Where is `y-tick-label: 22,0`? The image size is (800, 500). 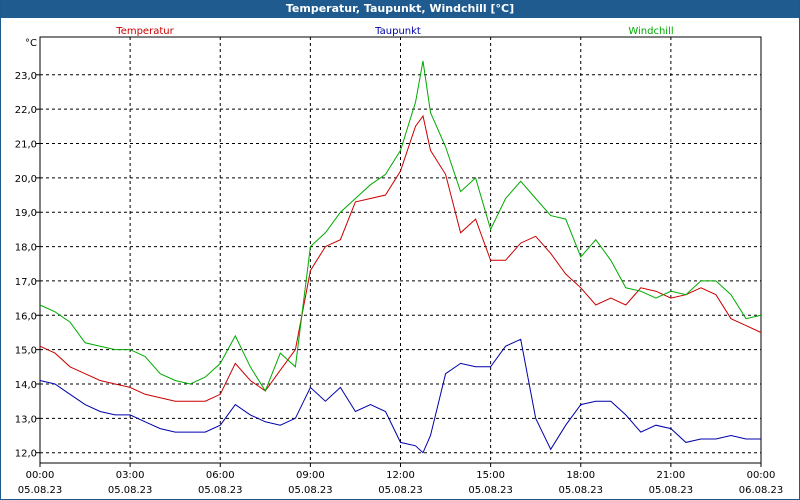 y-tick-label: 22,0 is located at coordinates (26, 110).